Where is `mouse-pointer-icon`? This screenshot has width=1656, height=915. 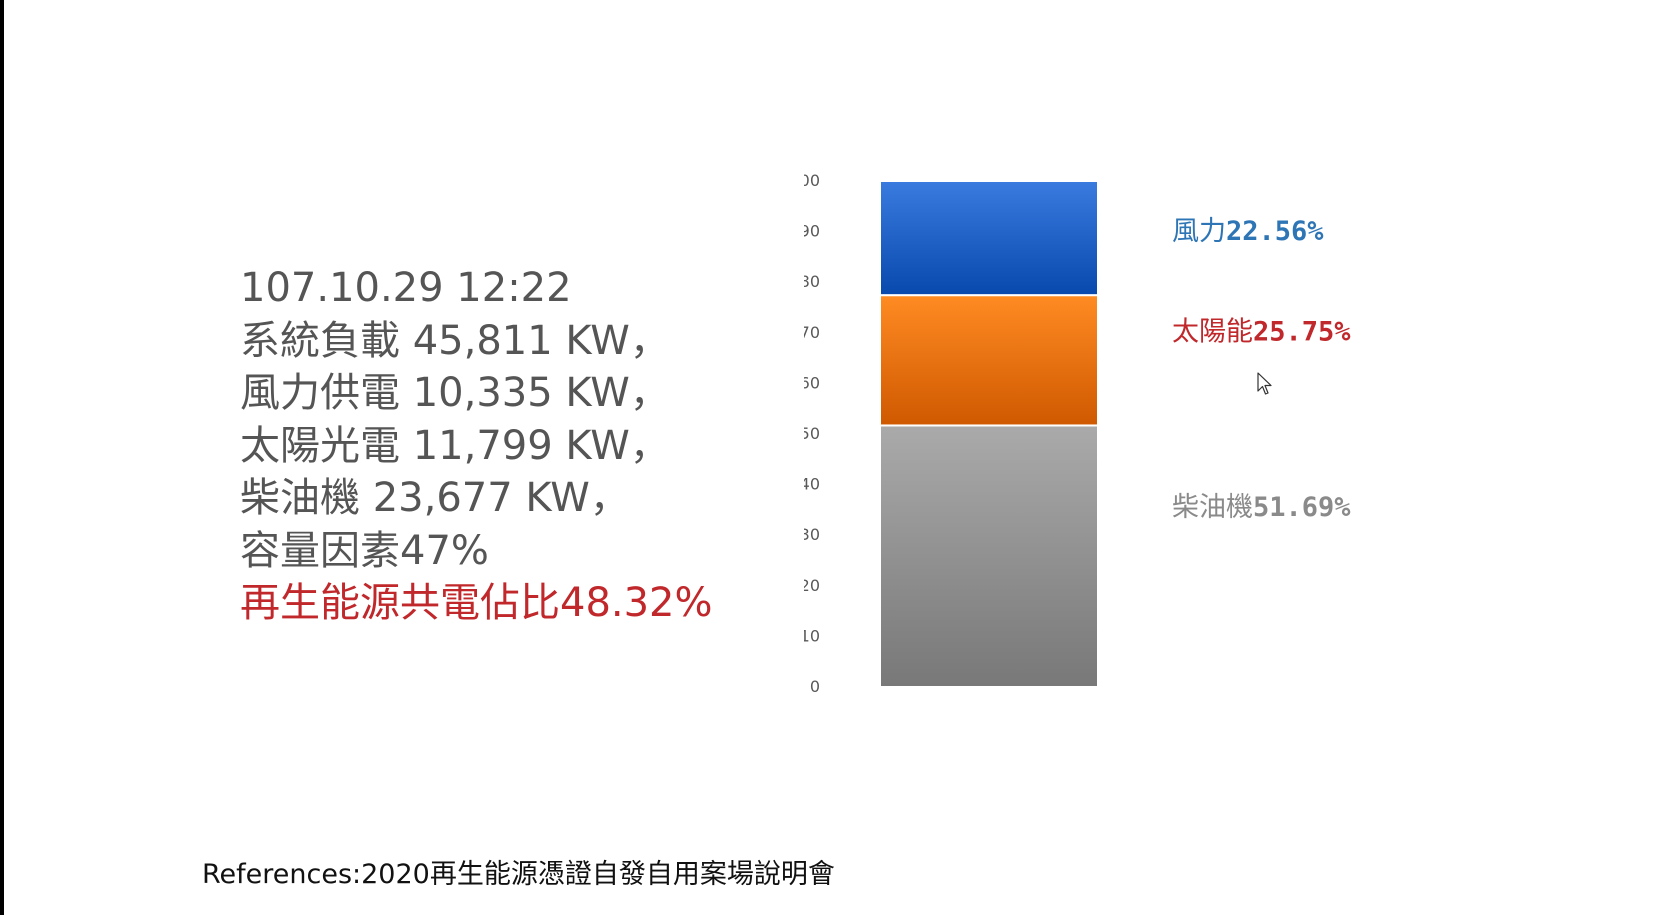 mouse-pointer-icon is located at coordinates (1264, 383).